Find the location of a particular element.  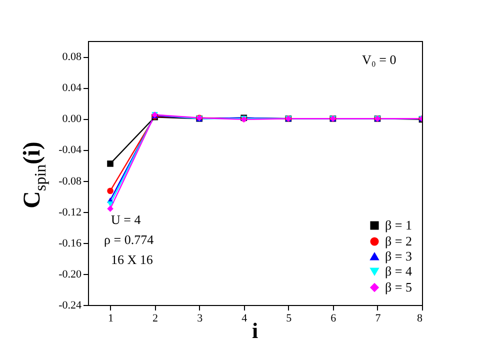

x-axis-title: i is located at coordinates (255, 331).